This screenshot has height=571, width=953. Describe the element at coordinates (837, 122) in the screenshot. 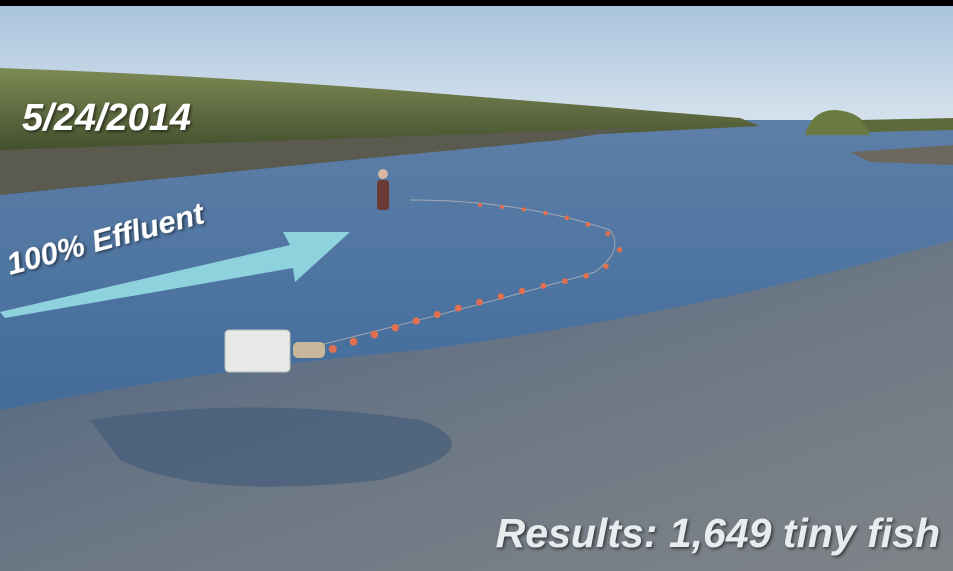

I see `grass-island` at that location.